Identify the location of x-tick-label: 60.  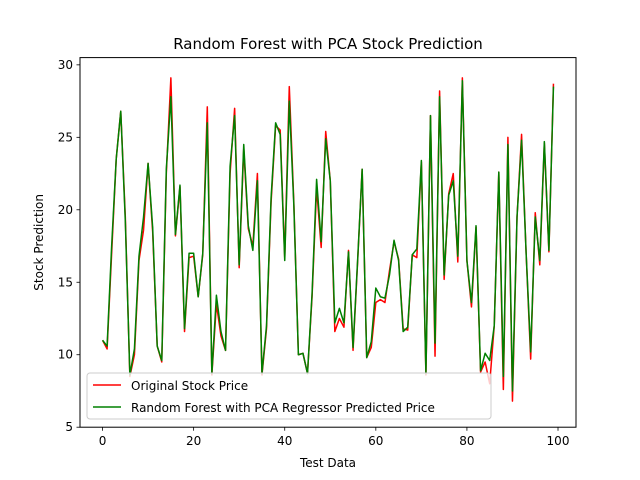
(375, 441).